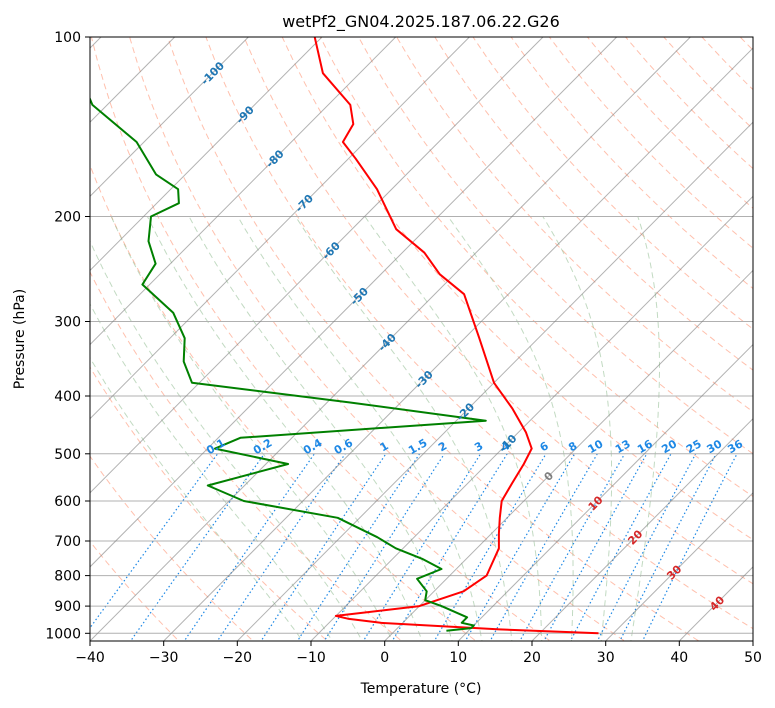 The image size is (775, 708). What do you see at coordinates (679, 658) in the screenshot?
I see `x-tick-label: 40` at bounding box center [679, 658].